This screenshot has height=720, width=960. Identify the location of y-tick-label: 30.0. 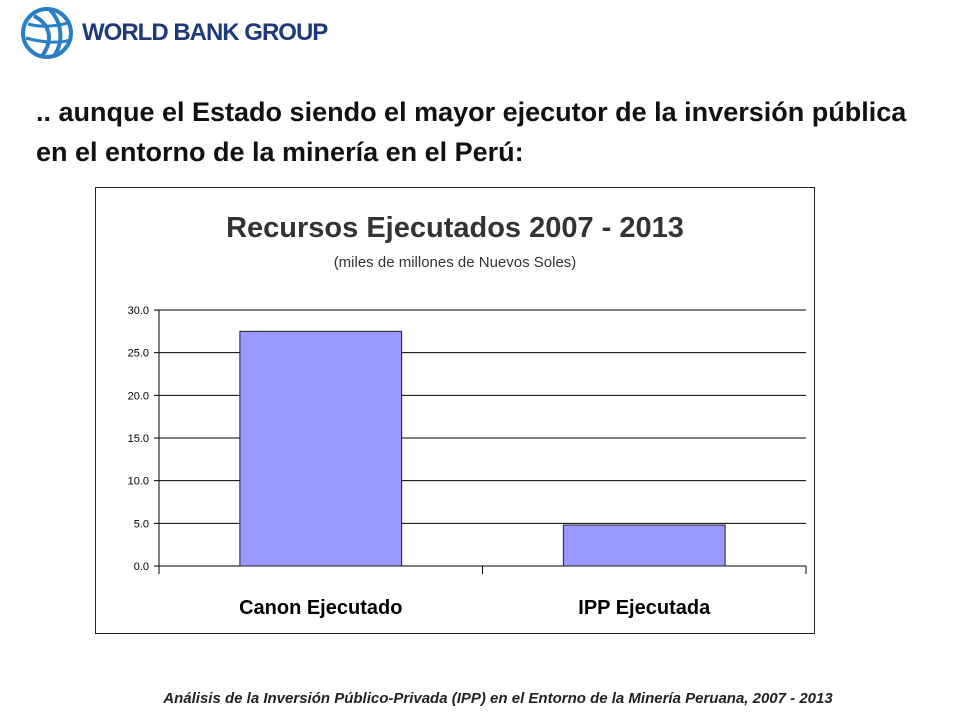
(138, 311).